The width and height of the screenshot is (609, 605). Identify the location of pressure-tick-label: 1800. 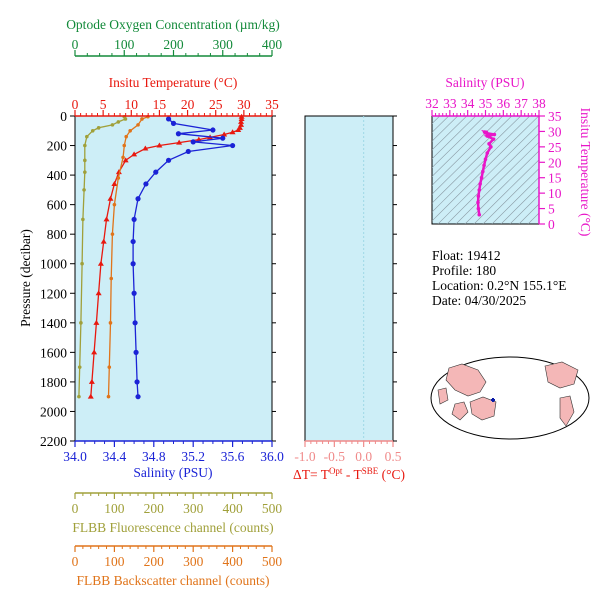
(53, 382).